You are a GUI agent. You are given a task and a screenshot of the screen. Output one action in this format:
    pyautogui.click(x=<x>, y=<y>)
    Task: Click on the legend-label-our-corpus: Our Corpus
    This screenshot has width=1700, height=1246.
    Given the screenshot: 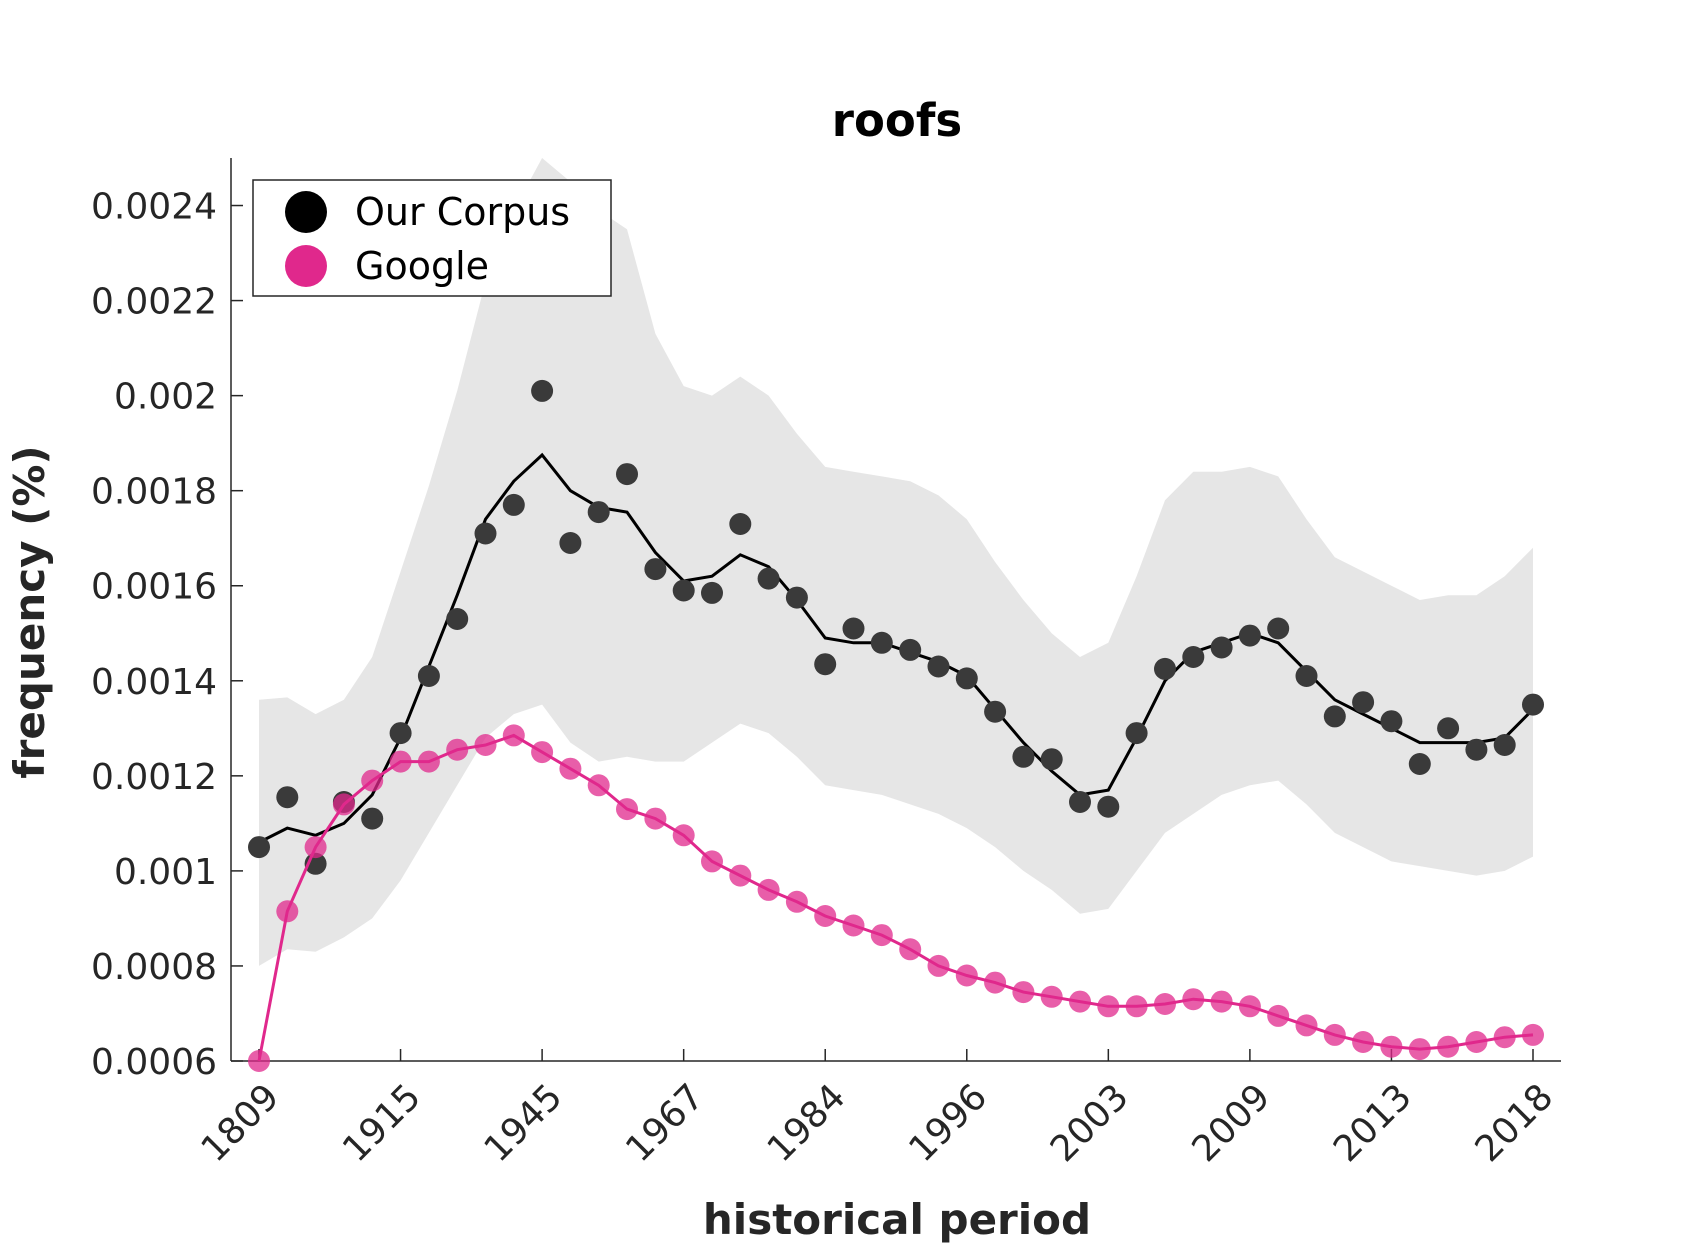 What is the action you would take?
    pyautogui.click(x=462, y=212)
    